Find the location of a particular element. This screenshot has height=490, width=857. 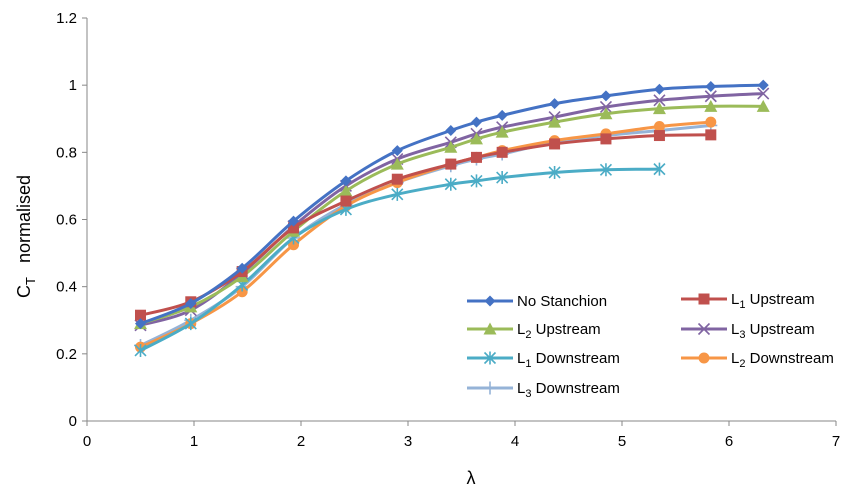

legend-label: L2 Upstream is located at coordinates (559, 331).